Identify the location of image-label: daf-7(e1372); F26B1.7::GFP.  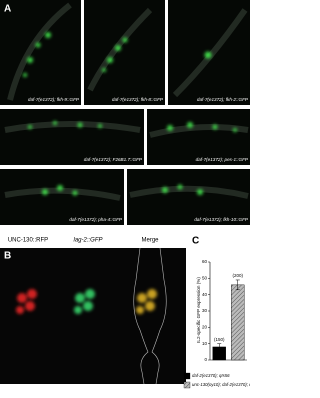
(113, 159).